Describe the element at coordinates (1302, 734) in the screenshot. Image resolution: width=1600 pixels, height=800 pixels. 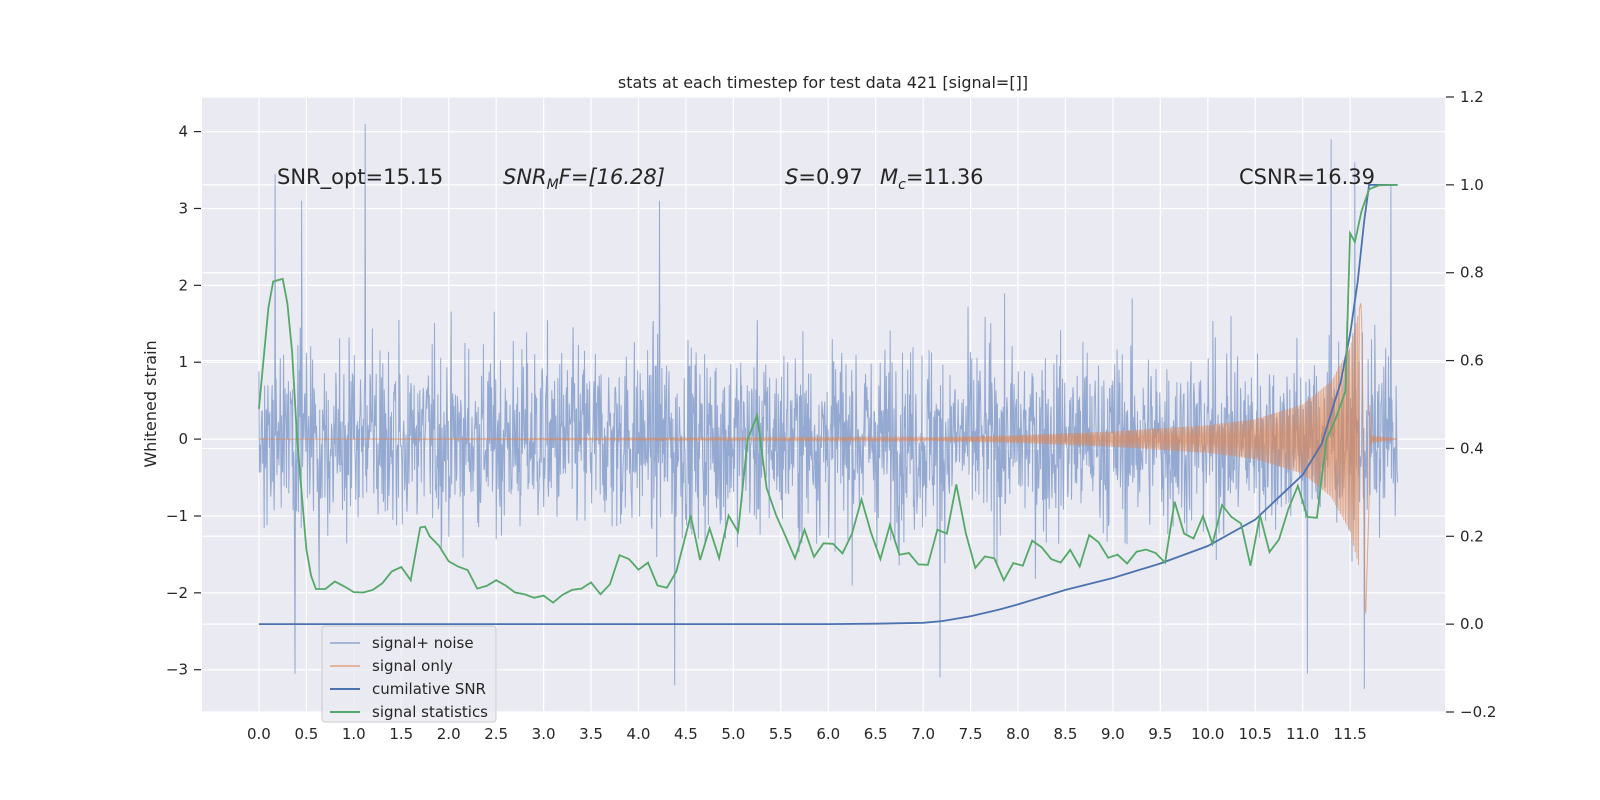
I see `x-tick-label: 11.0` at that location.